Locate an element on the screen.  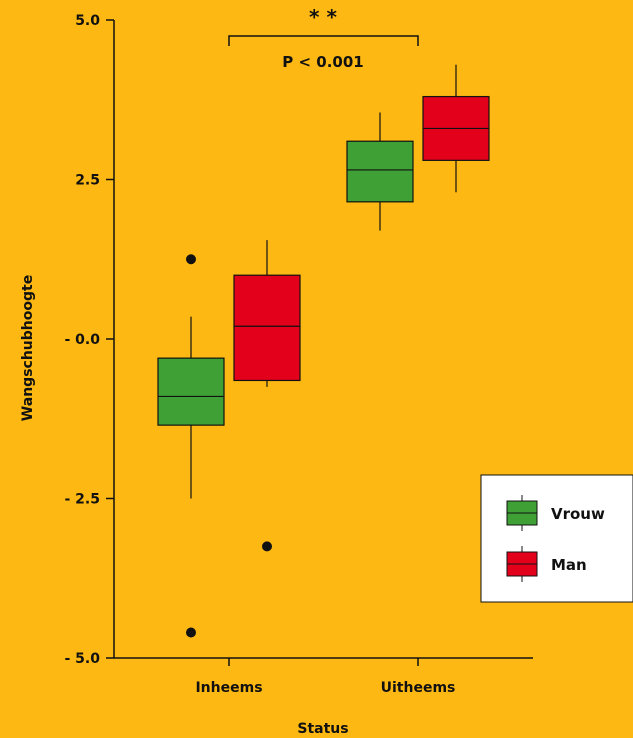
legend-label: Man is located at coordinates (569, 565).